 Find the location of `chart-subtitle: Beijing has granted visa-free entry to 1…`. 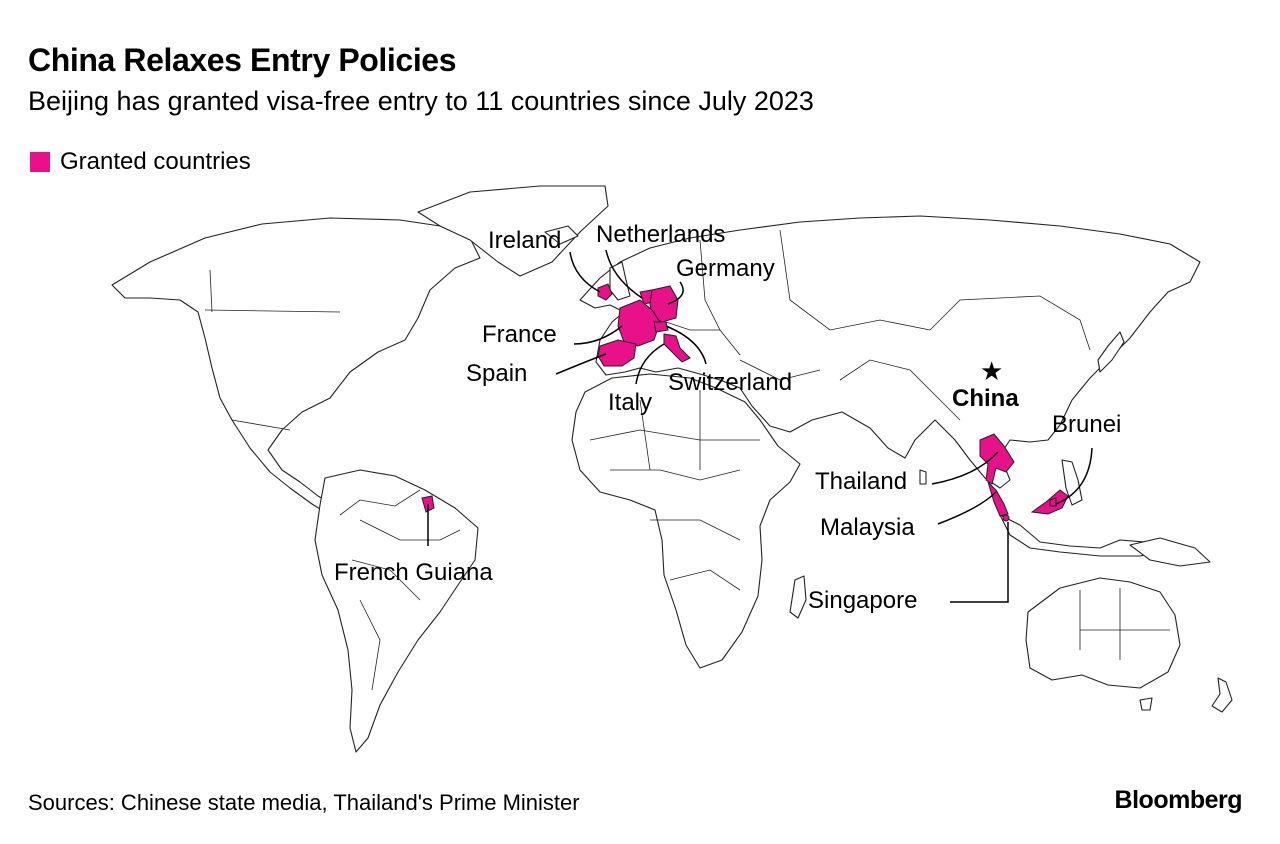

chart-subtitle: Beijing has granted visa-free entry to 1… is located at coordinates (421, 101).